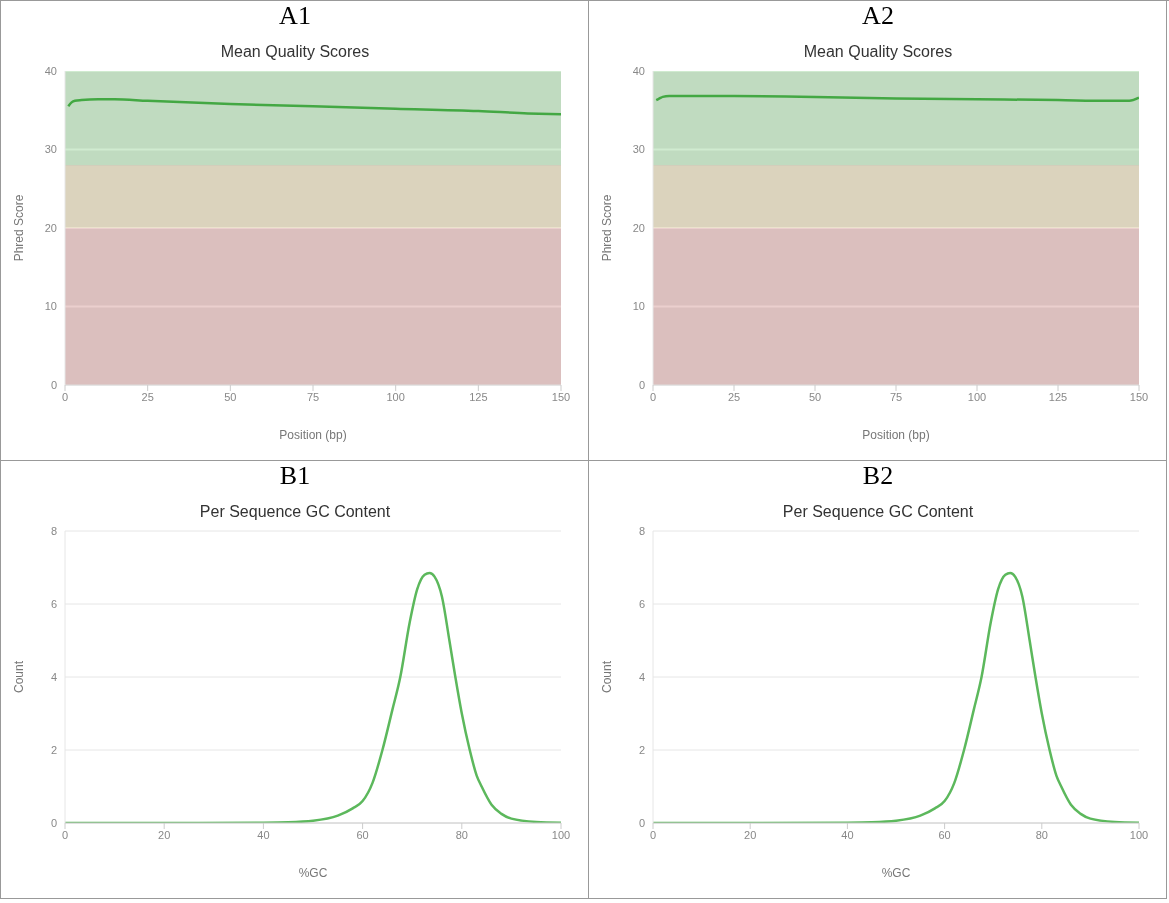  I want to click on text: B2, so click(878, 476).